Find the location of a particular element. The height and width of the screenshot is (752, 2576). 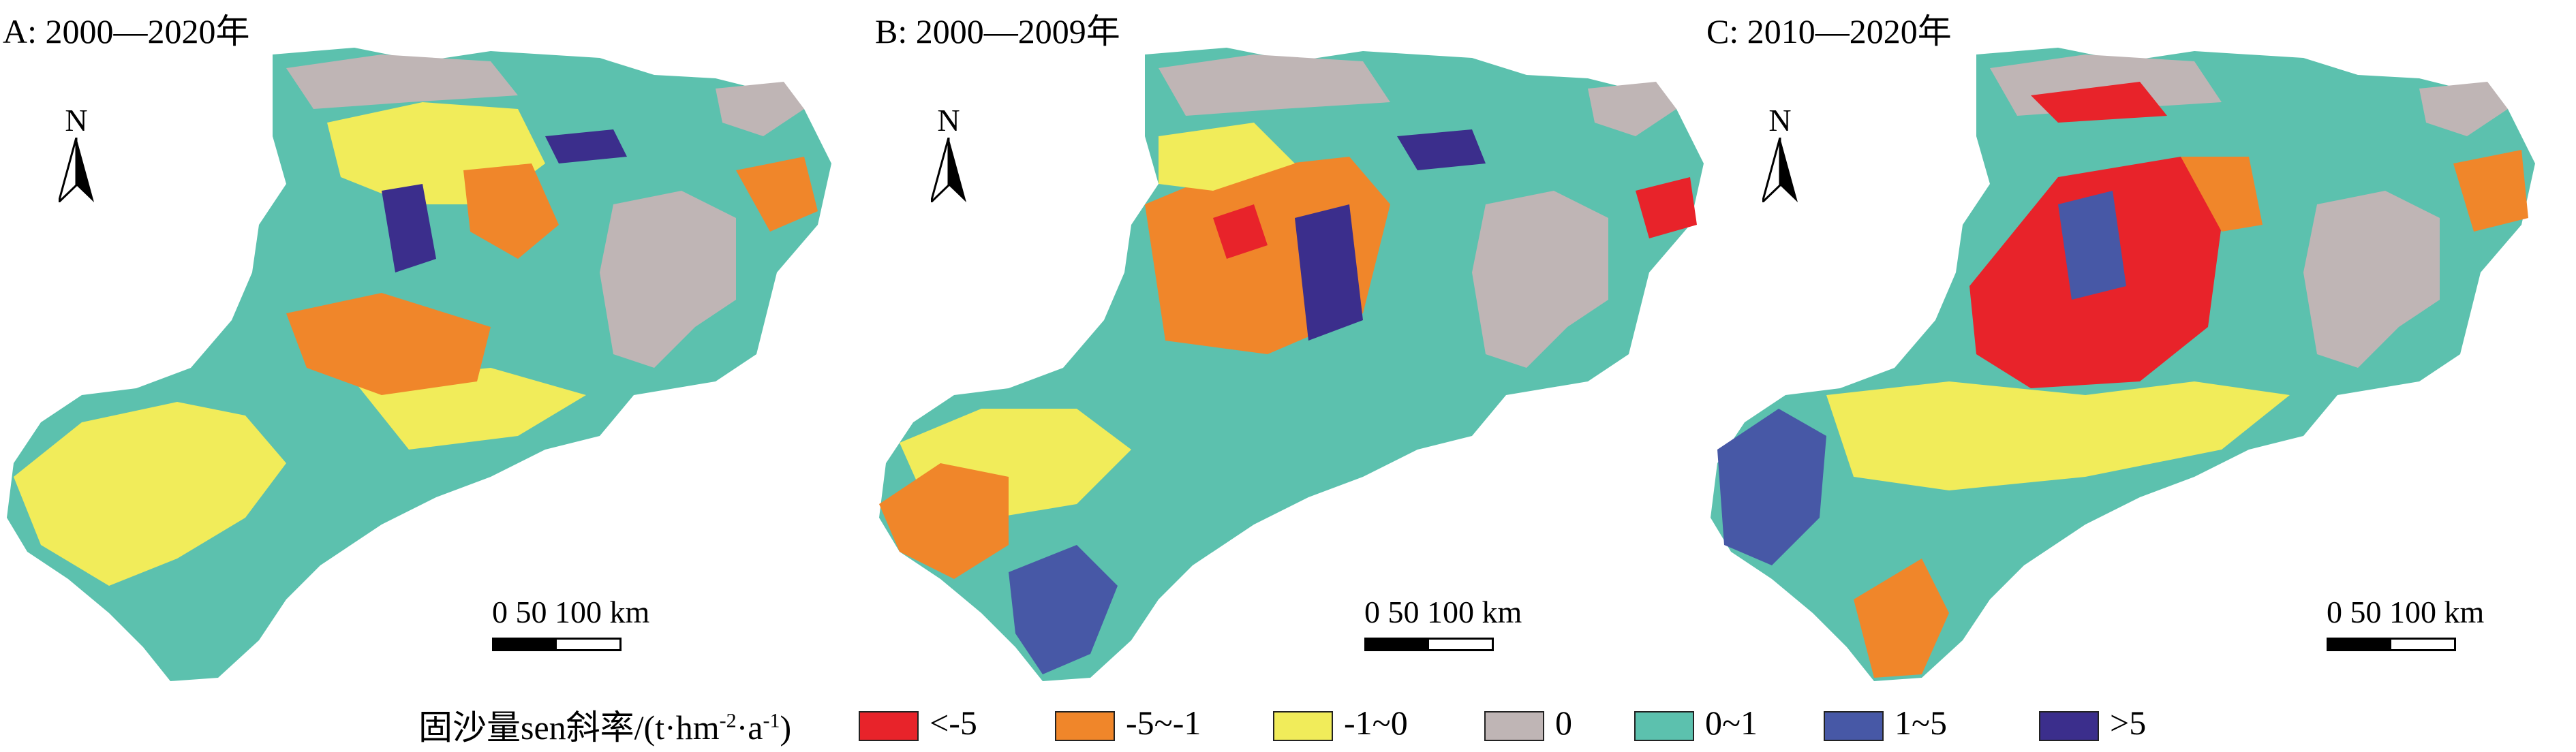

legend-label: <-5 is located at coordinates (953, 723).